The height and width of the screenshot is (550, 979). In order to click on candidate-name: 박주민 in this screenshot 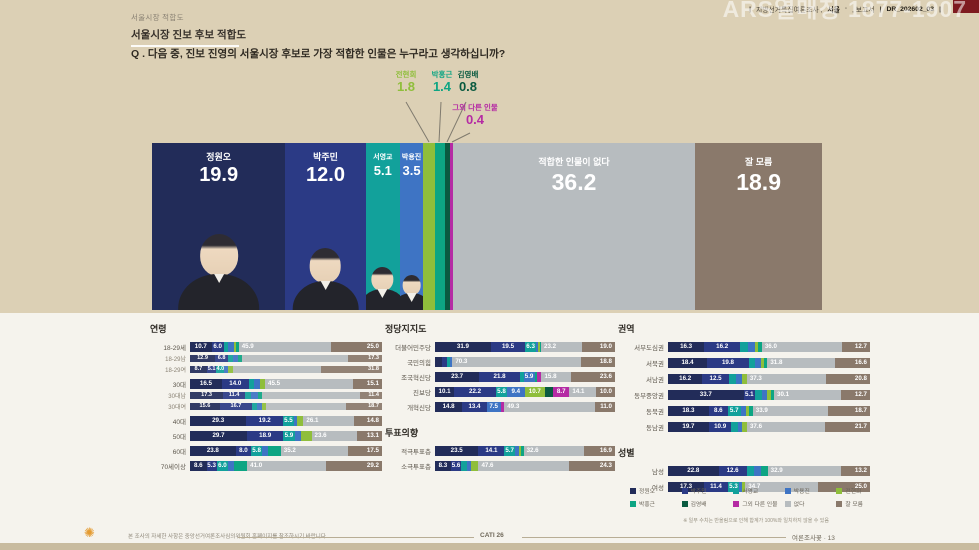, I will do `click(325, 157)`.